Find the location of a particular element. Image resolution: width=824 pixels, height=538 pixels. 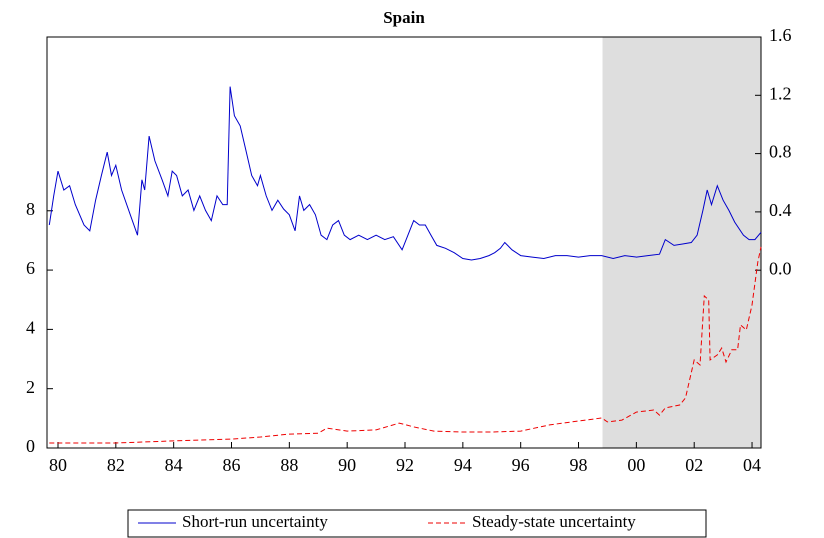

legend-box is located at coordinates (417, 523).